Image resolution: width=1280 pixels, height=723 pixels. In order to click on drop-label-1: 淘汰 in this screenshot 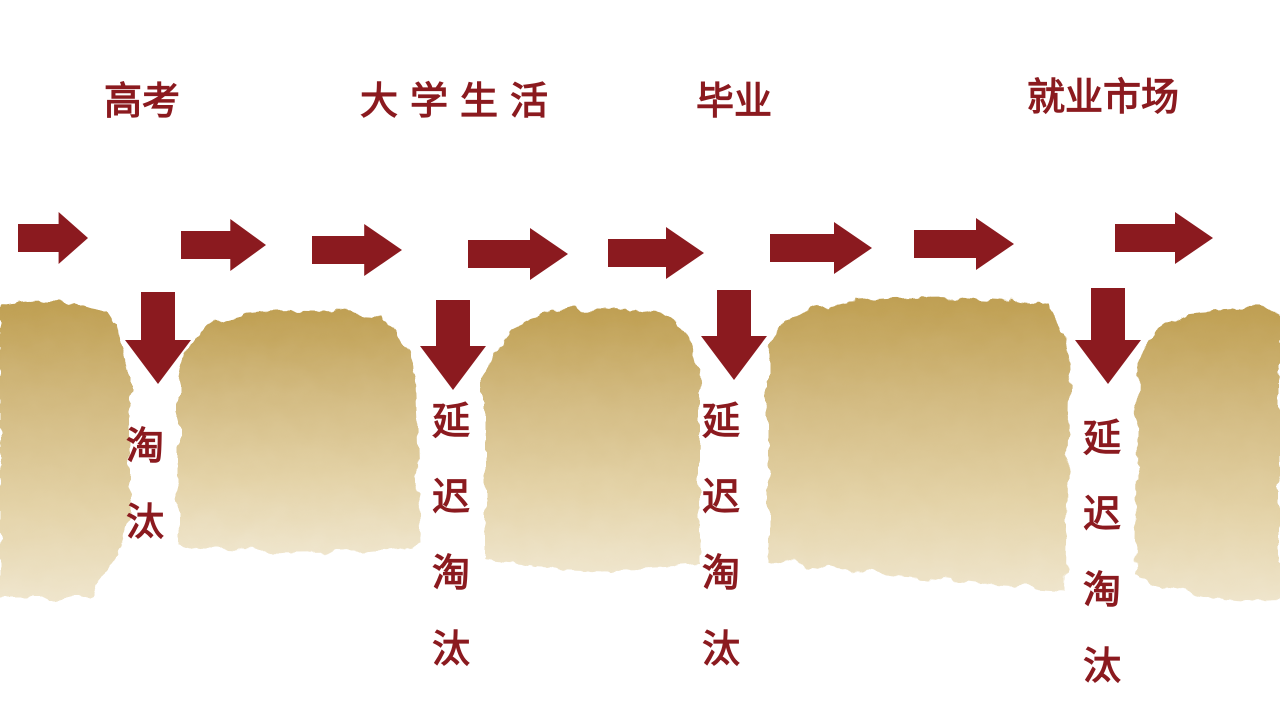, I will do `click(145, 503)`.